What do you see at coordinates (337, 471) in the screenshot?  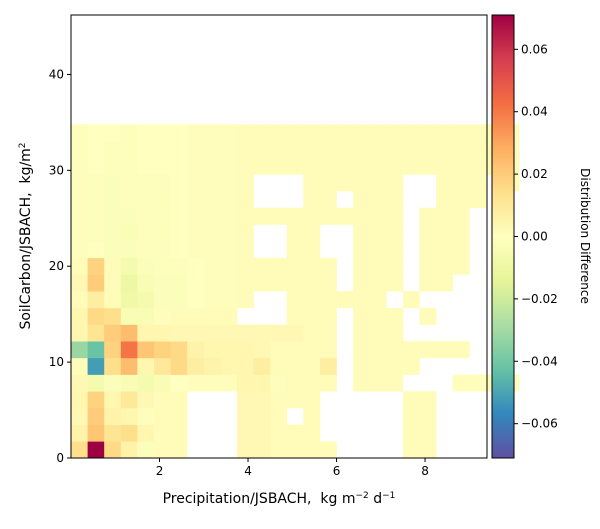 I see `x-tick-label: 6` at bounding box center [337, 471].